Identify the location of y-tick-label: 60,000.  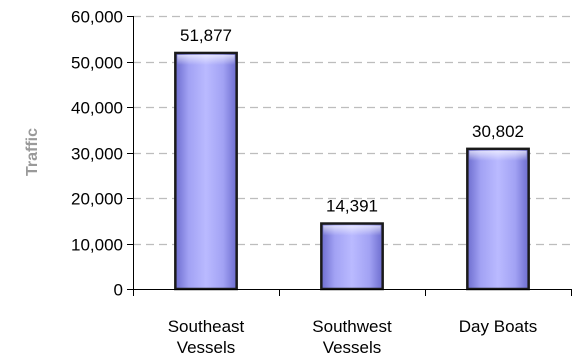
(97, 17).